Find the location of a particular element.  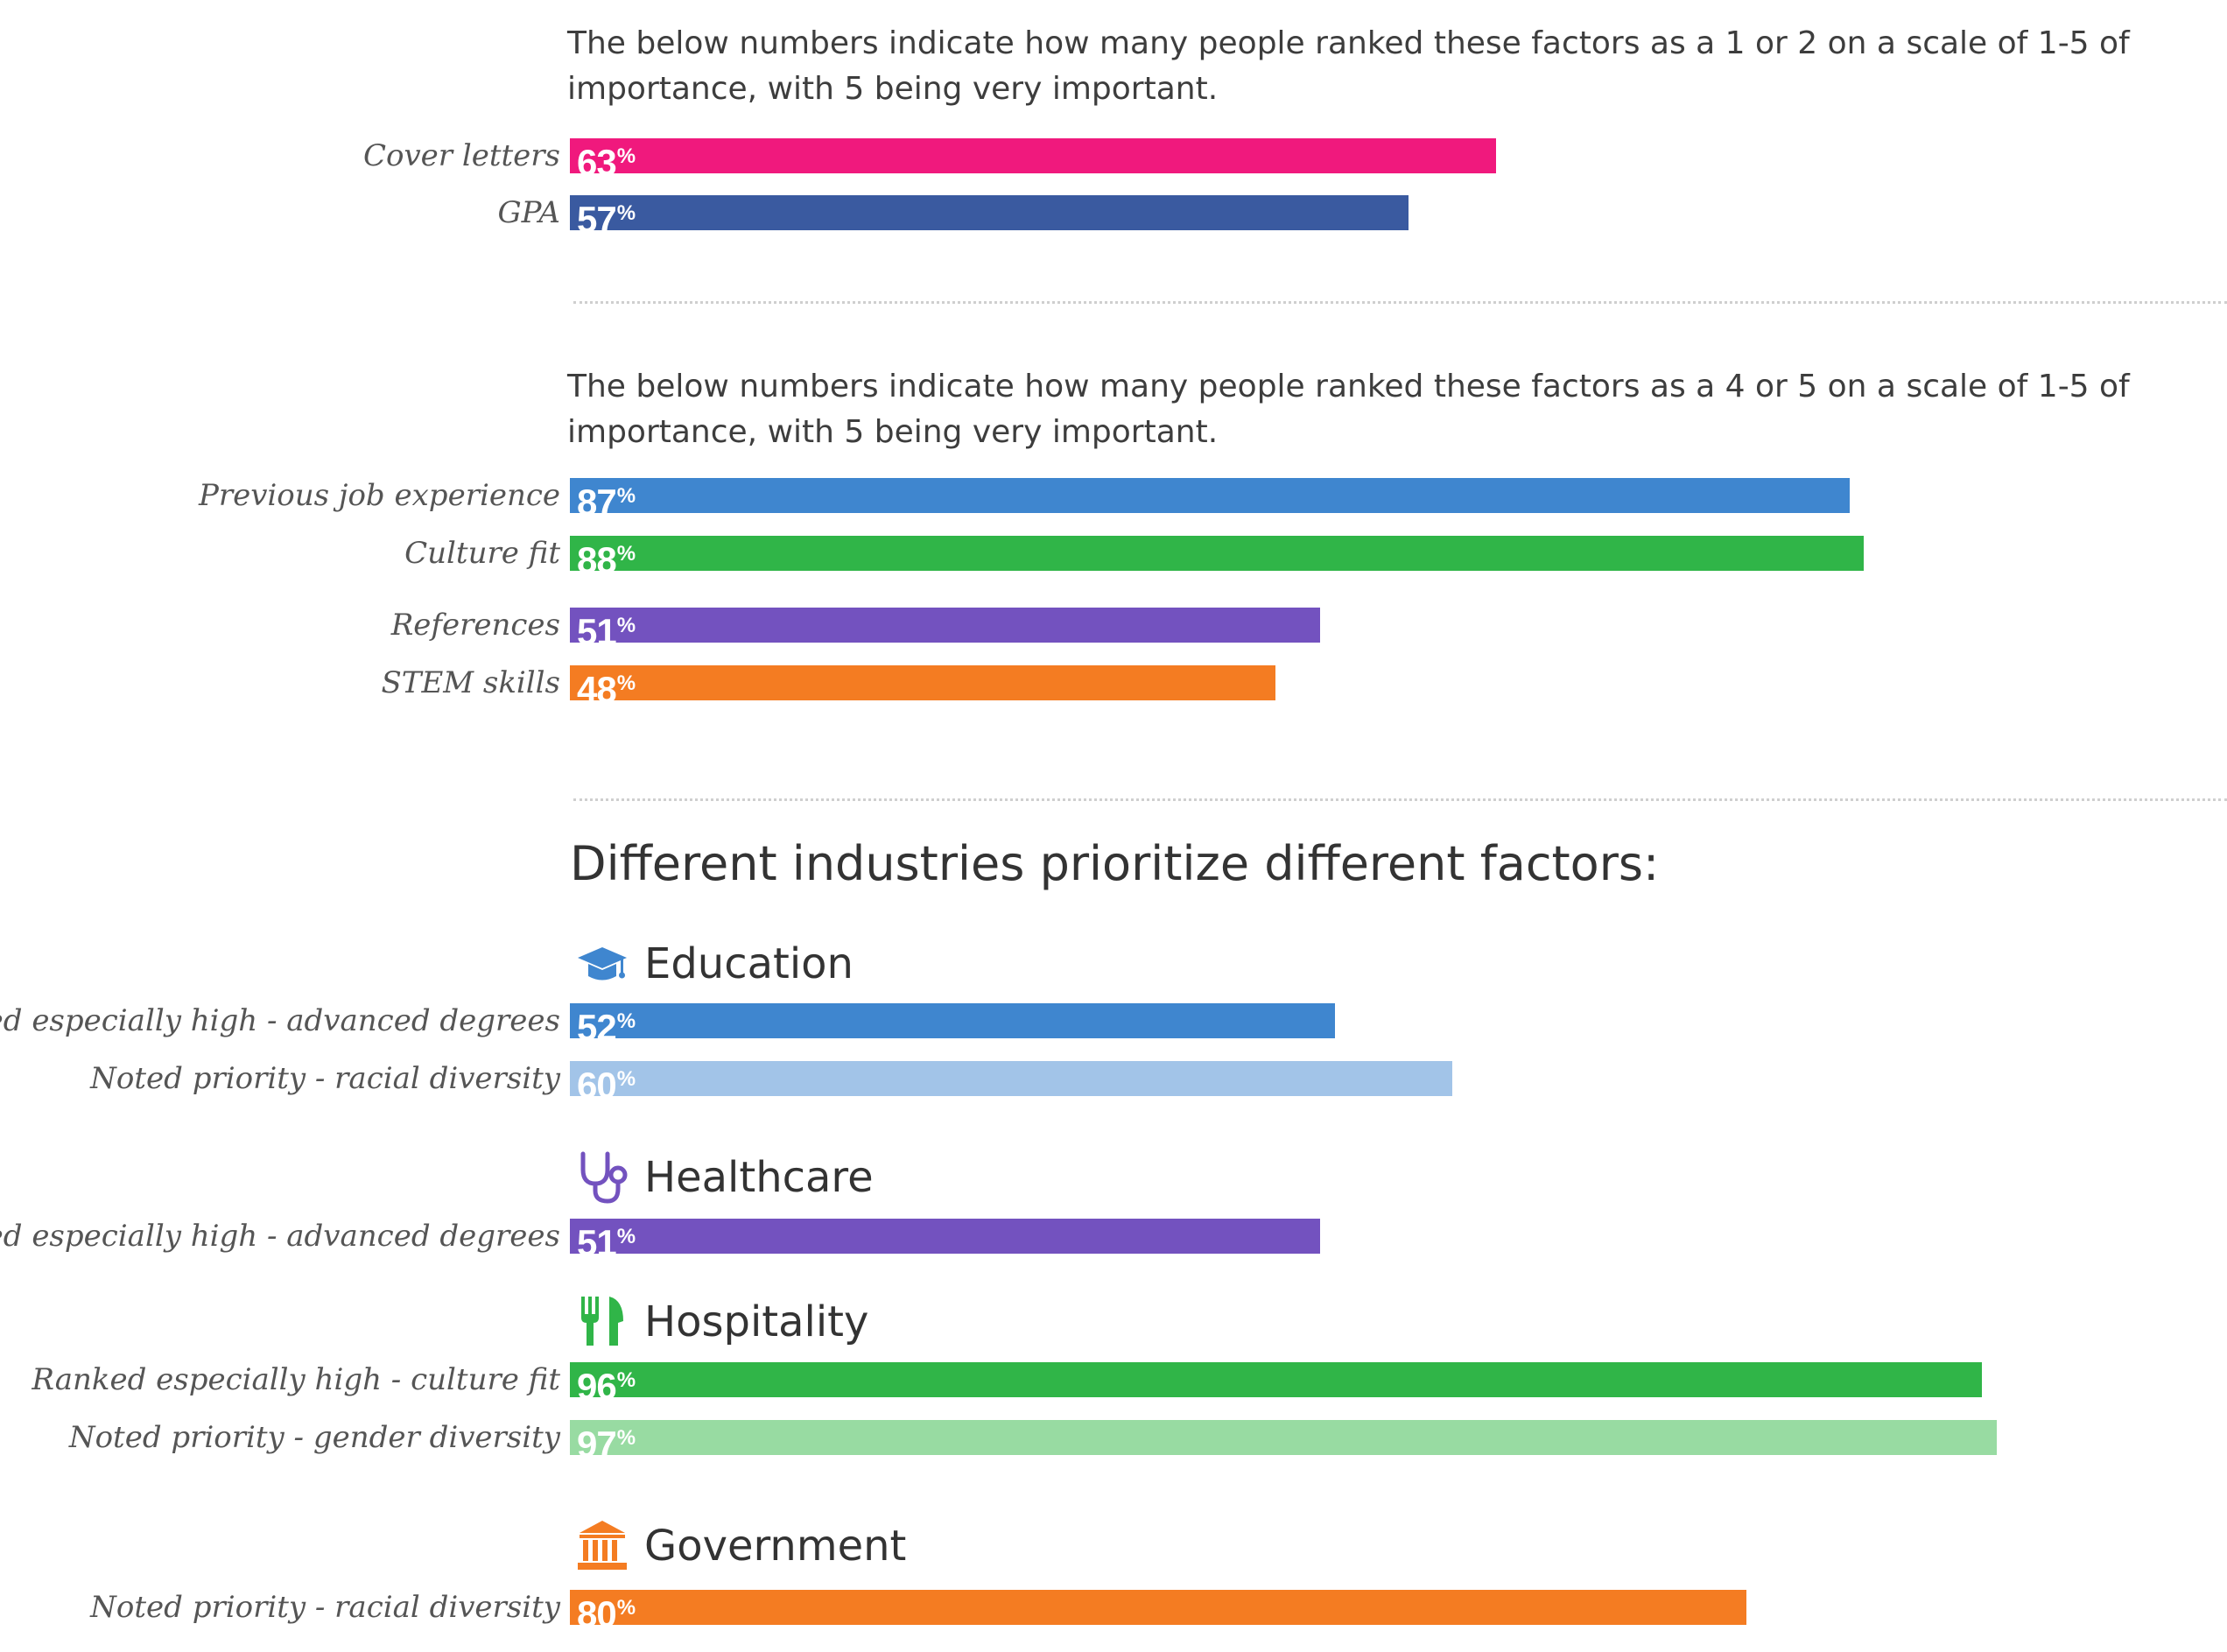

bar-label: References is located at coordinates (475, 625).